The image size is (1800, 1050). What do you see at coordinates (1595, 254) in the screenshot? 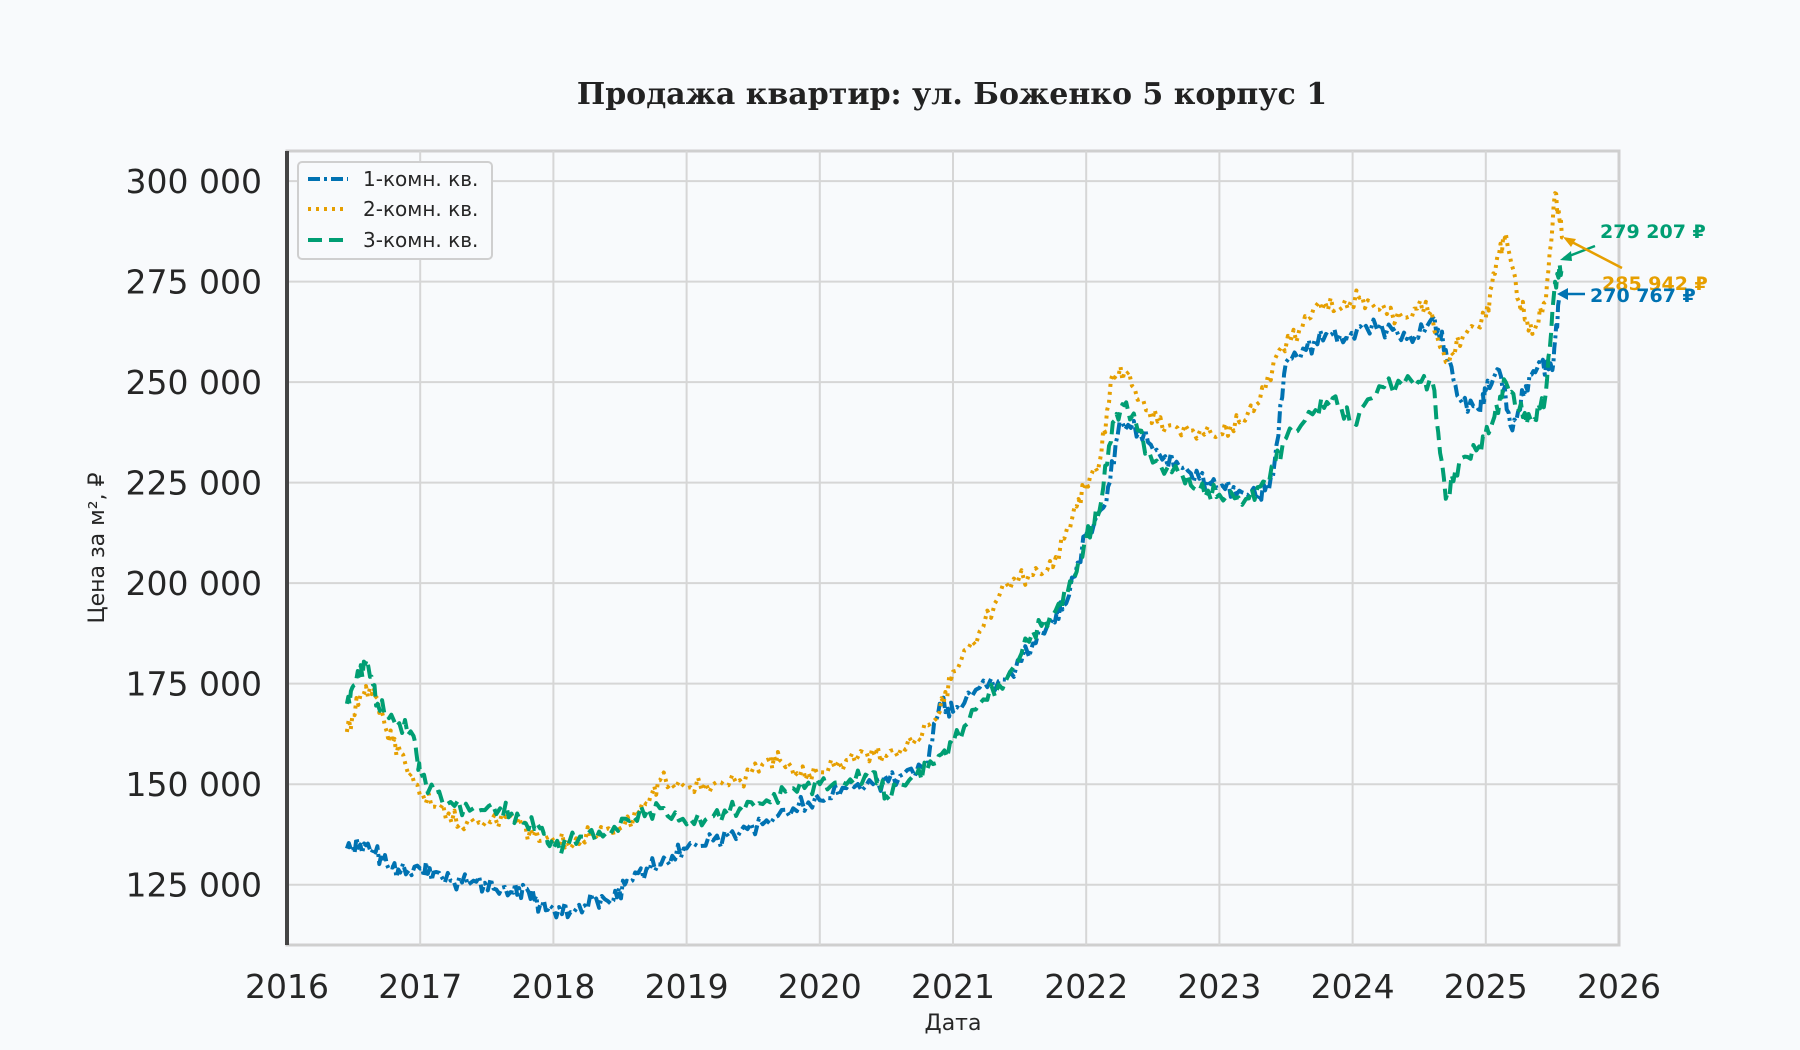
I see `annotation-arrow-2room` at bounding box center [1595, 254].